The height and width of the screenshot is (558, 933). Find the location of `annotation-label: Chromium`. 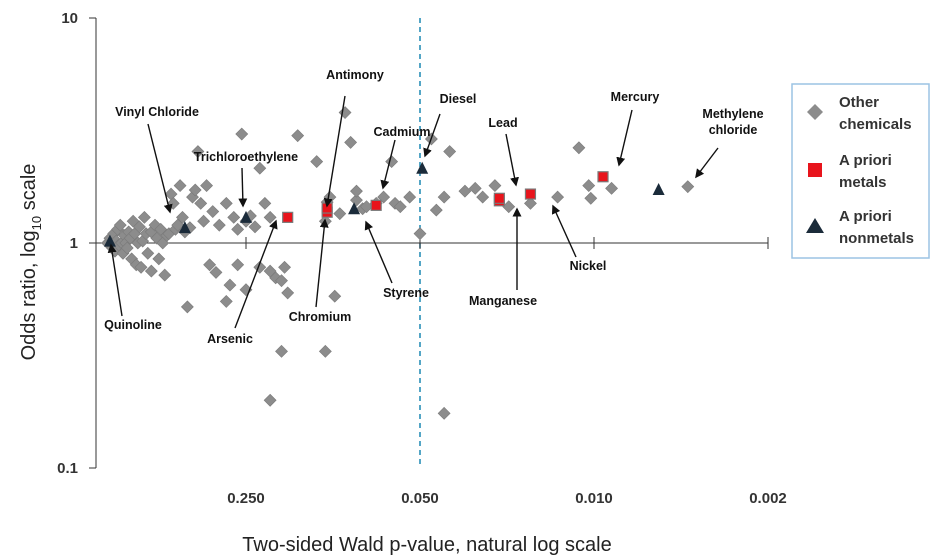

annotation-label: Chromium is located at coordinates (320, 317).